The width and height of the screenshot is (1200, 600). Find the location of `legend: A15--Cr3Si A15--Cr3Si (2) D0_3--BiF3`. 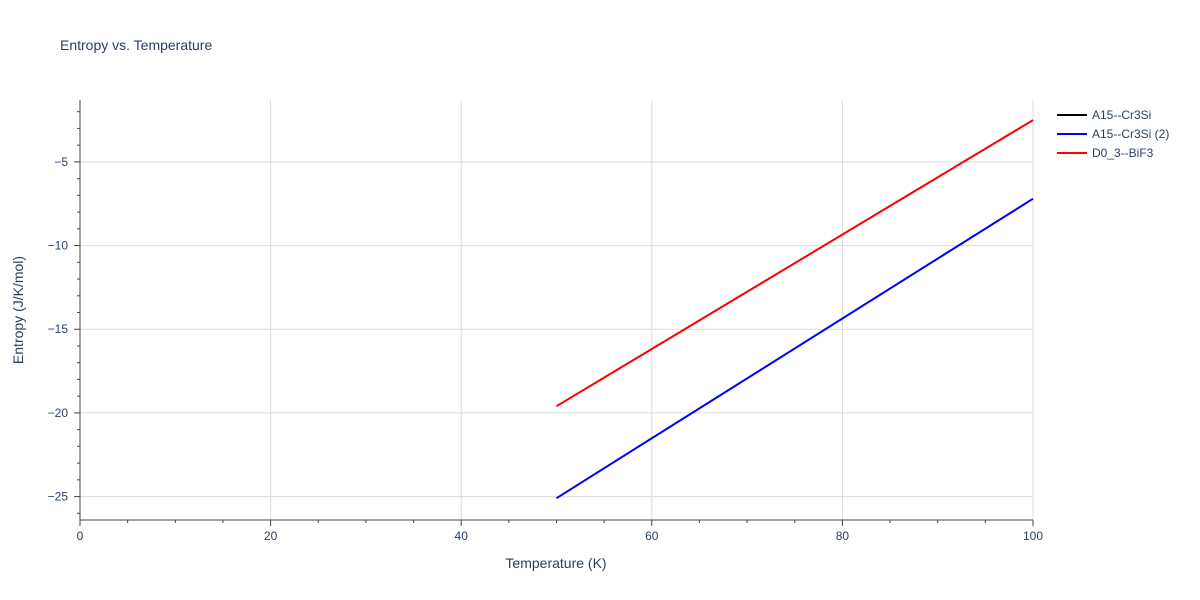

legend: A15--Cr3Si A15--Cr3Si (2) D0_3--BiF3 is located at coordinates (1113, 134).